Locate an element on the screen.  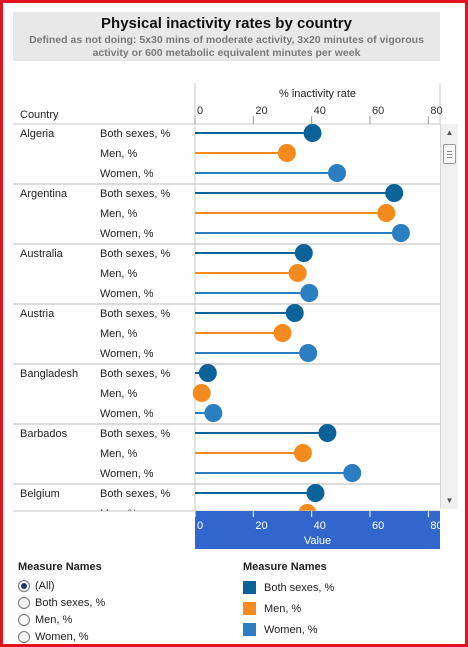
top-axis-tick-label: 0 is located at coordinates (200, 111).